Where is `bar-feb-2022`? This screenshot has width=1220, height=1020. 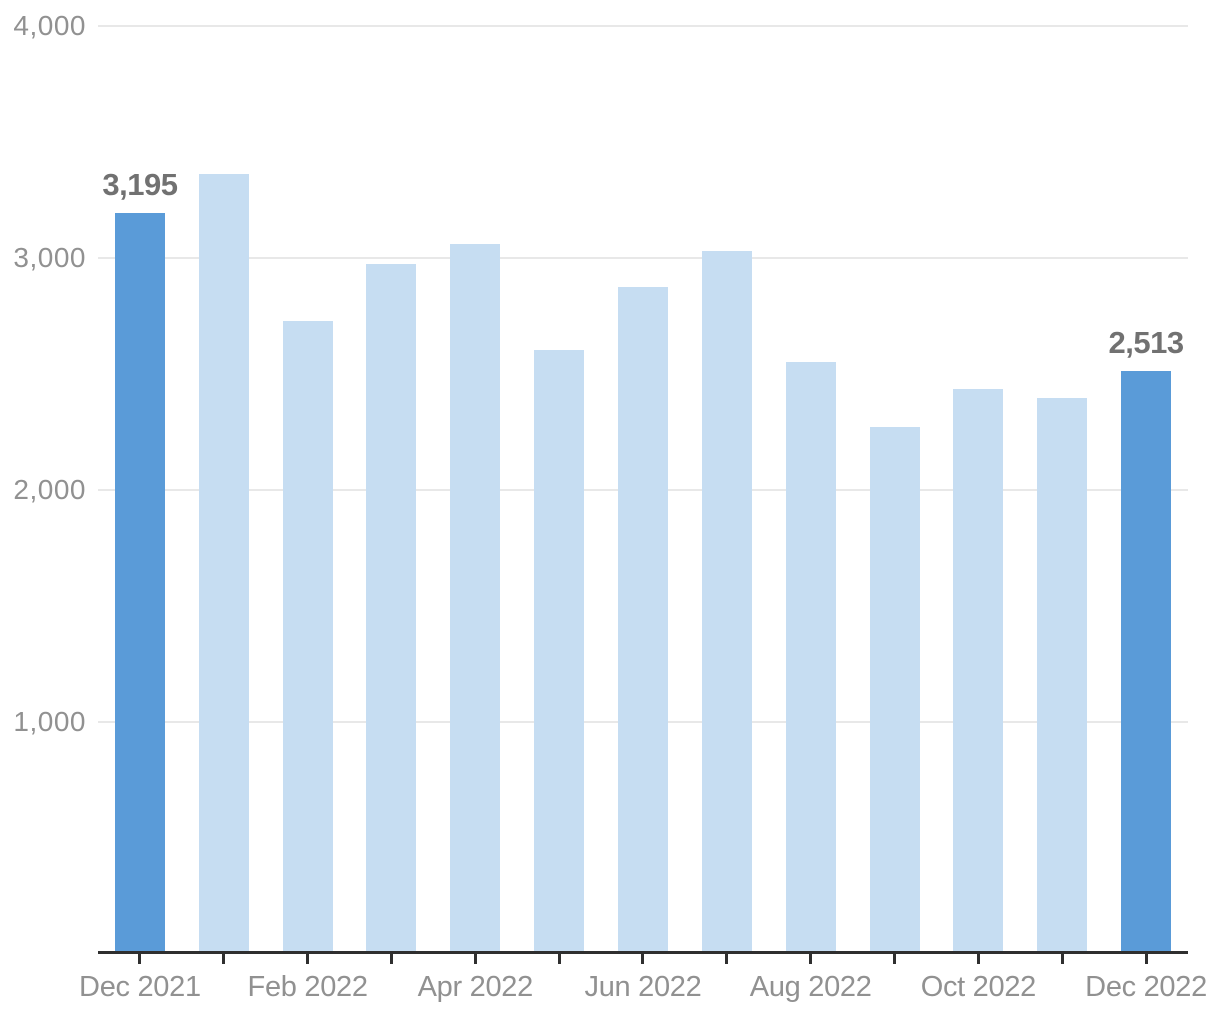
bar-feb-2022 is located at coordinates (307, 637).